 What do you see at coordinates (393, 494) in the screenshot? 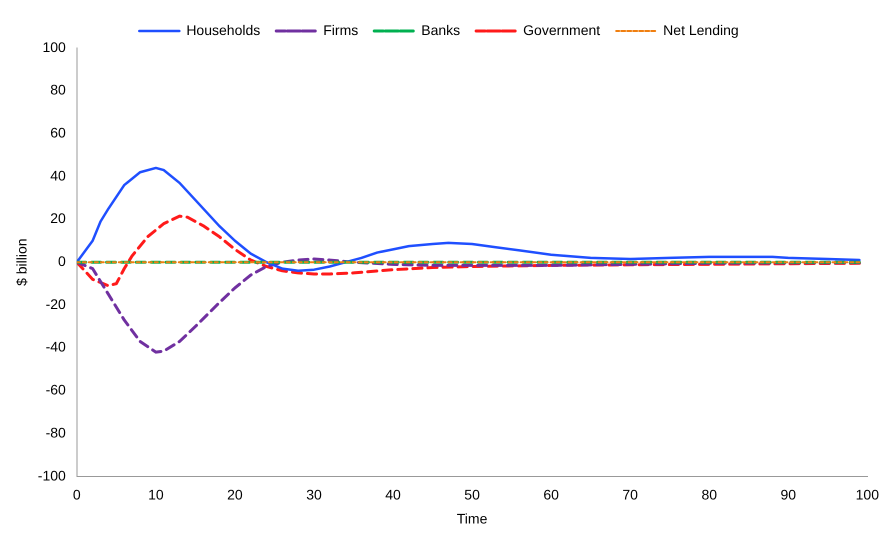
I see `x-tick-label: 40` at bounding box center [393, 494].